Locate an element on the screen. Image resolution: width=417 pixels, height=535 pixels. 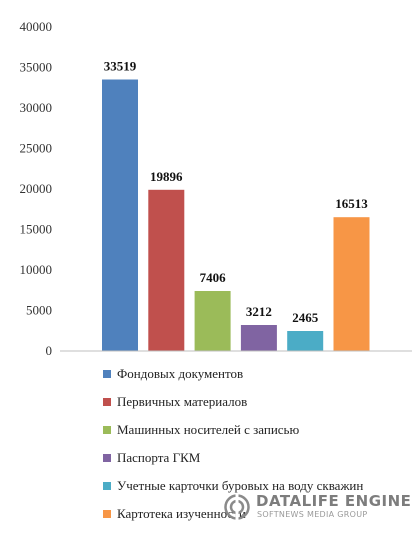
y-tick-label: 15000 is located at coordinates (36, 229).